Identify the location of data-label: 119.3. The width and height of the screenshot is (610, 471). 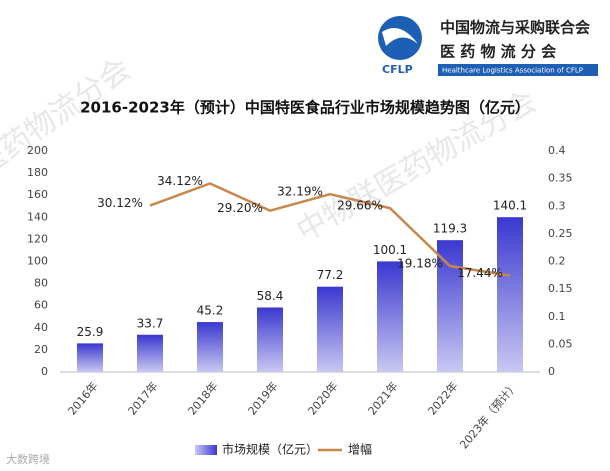
(450, 229).